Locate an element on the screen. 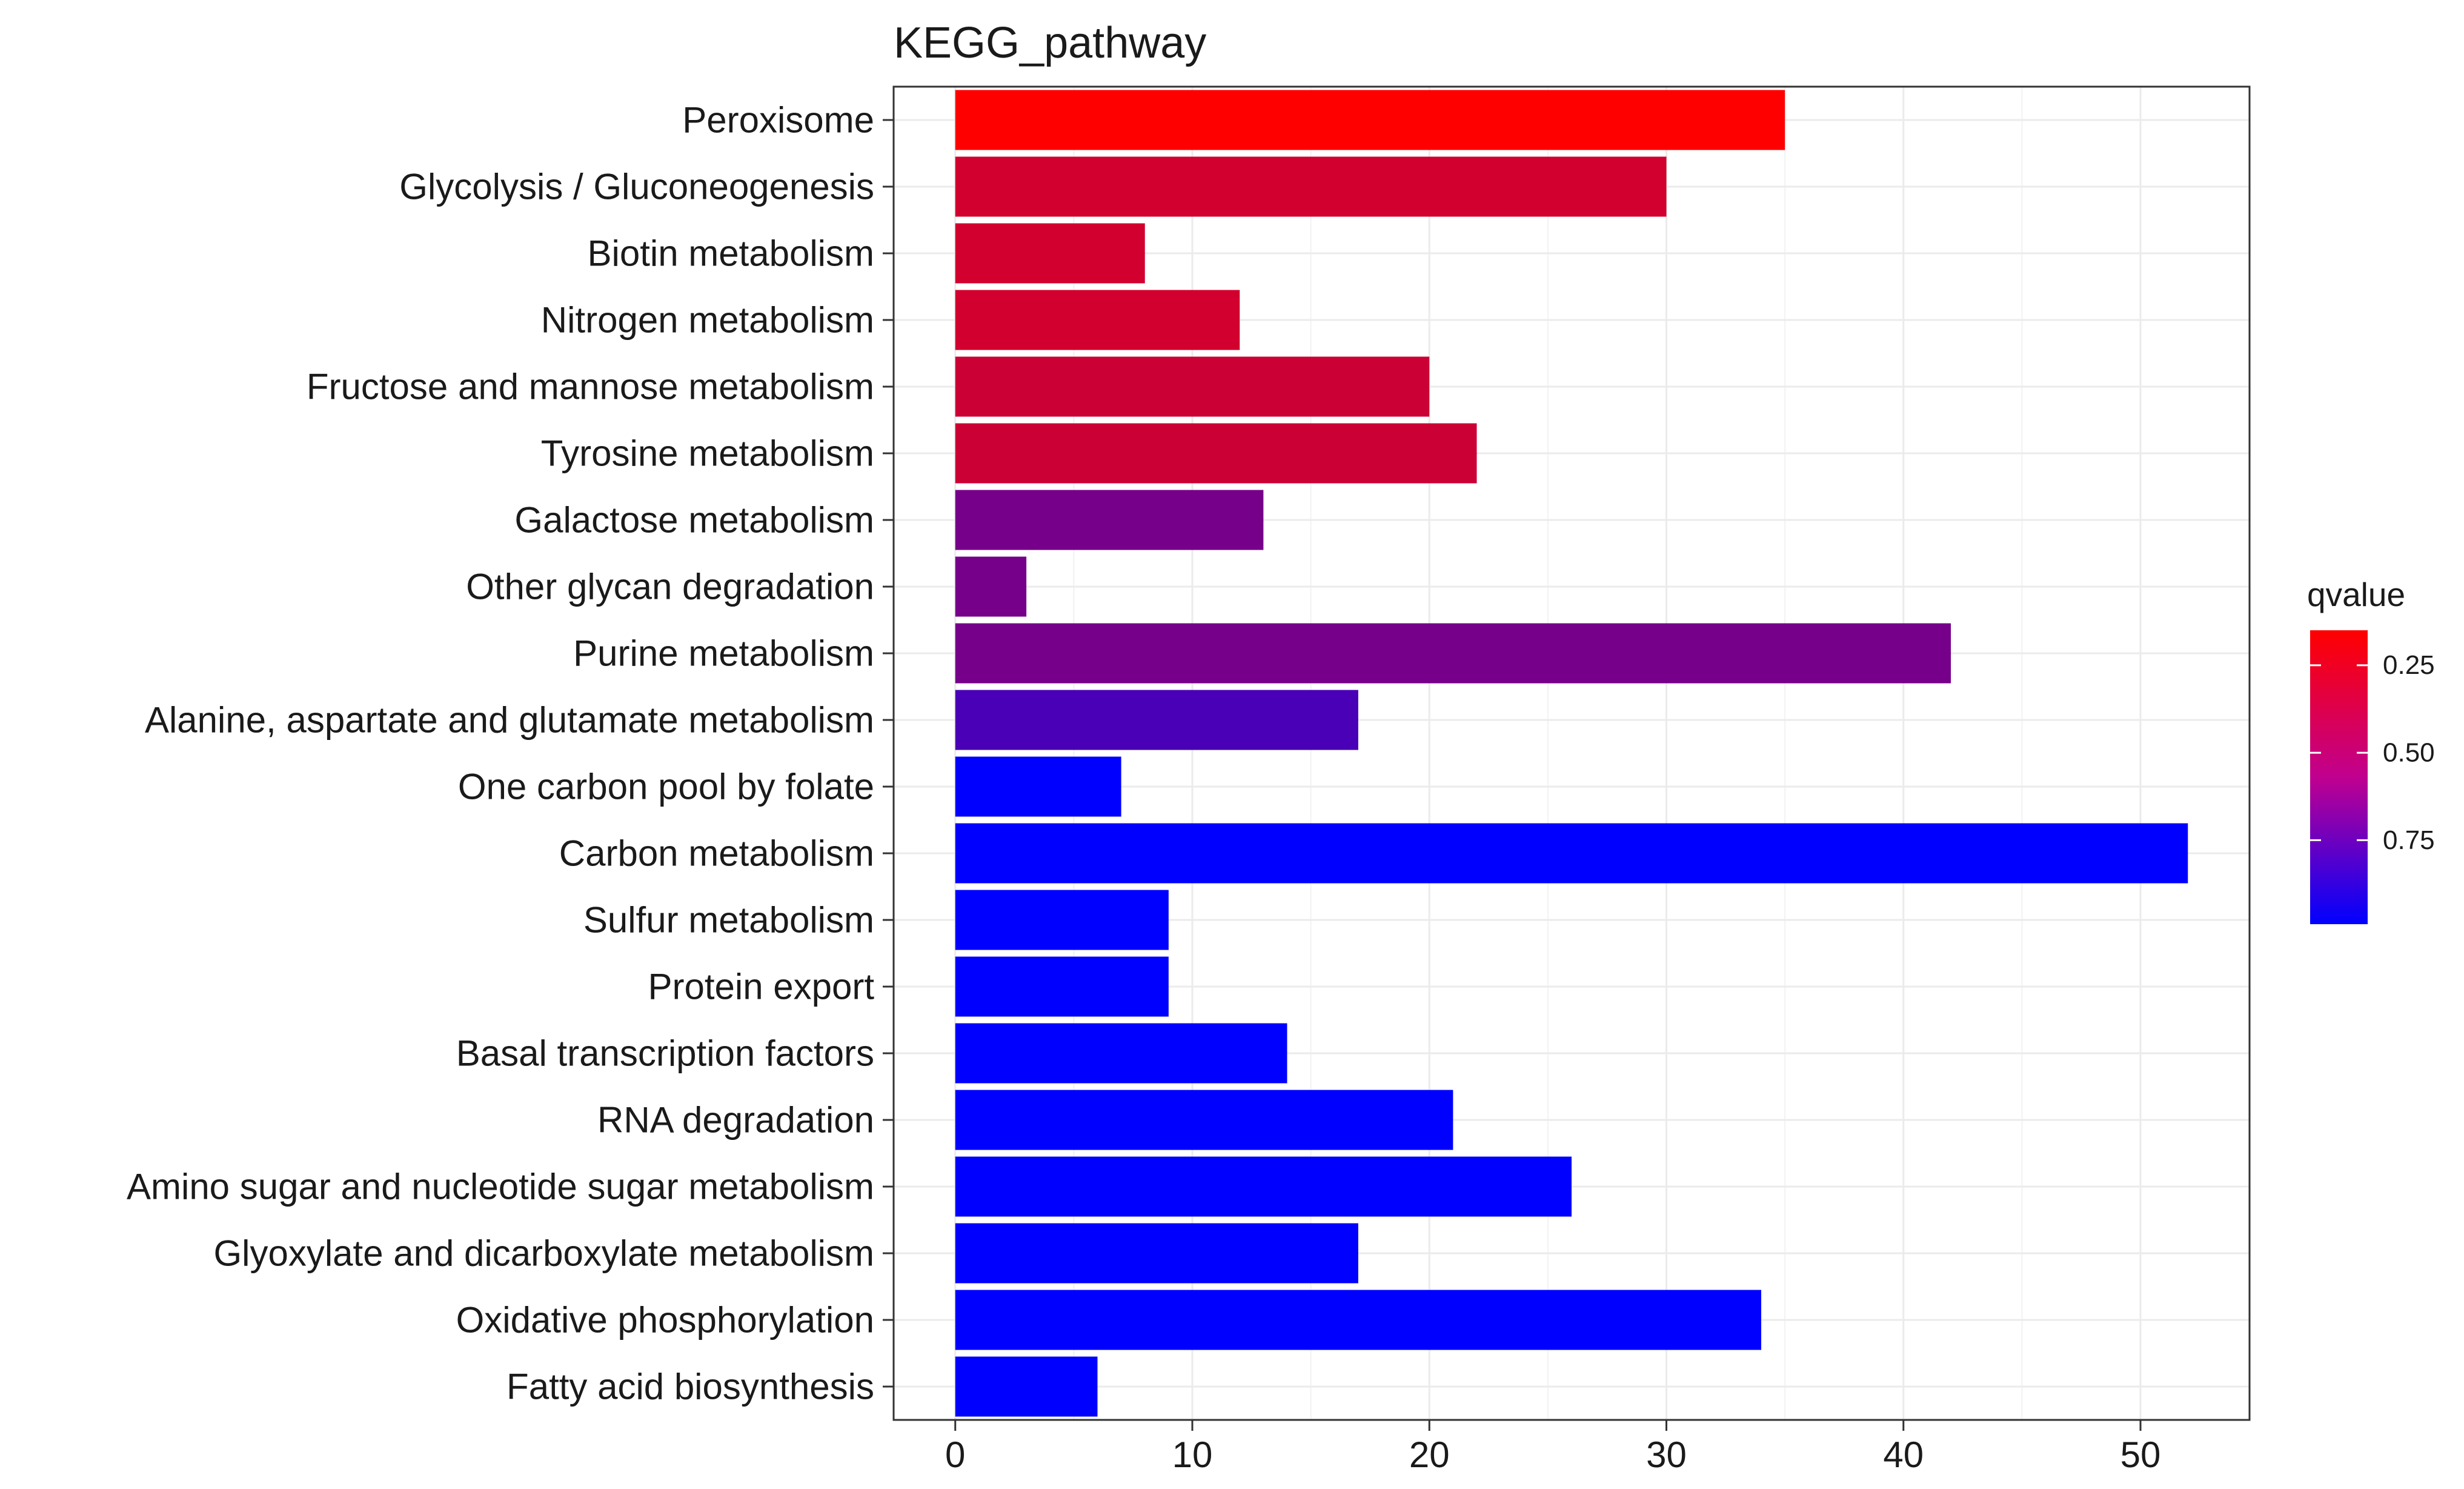 The height and width of the screenshot is (1489, 2464). y-tick-label: Peroxisome is located at coordinates (778, 120).